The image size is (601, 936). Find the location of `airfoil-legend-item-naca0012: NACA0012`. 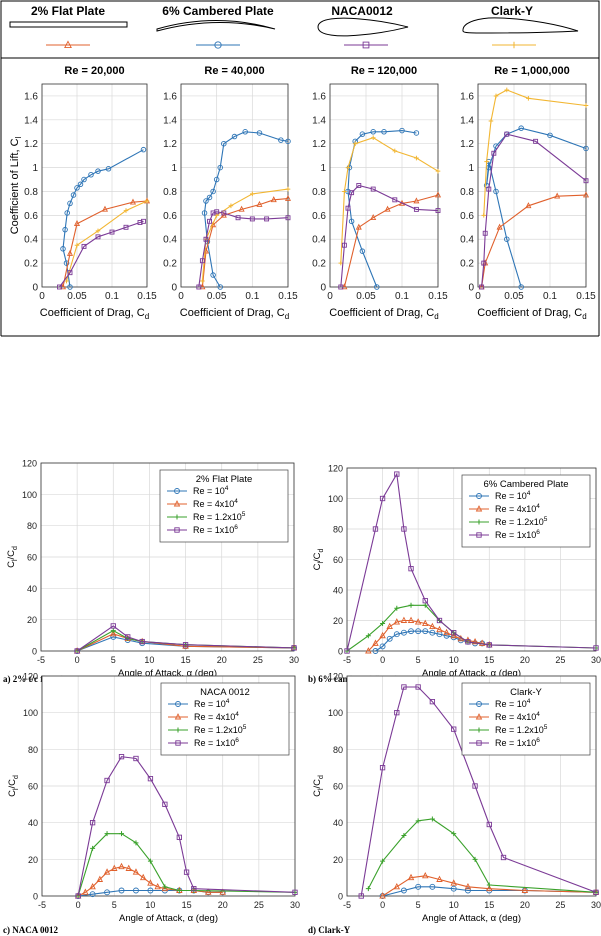

airfoil-legend-item-naca0012: NACA0012 is located at coordinates (363, 20).